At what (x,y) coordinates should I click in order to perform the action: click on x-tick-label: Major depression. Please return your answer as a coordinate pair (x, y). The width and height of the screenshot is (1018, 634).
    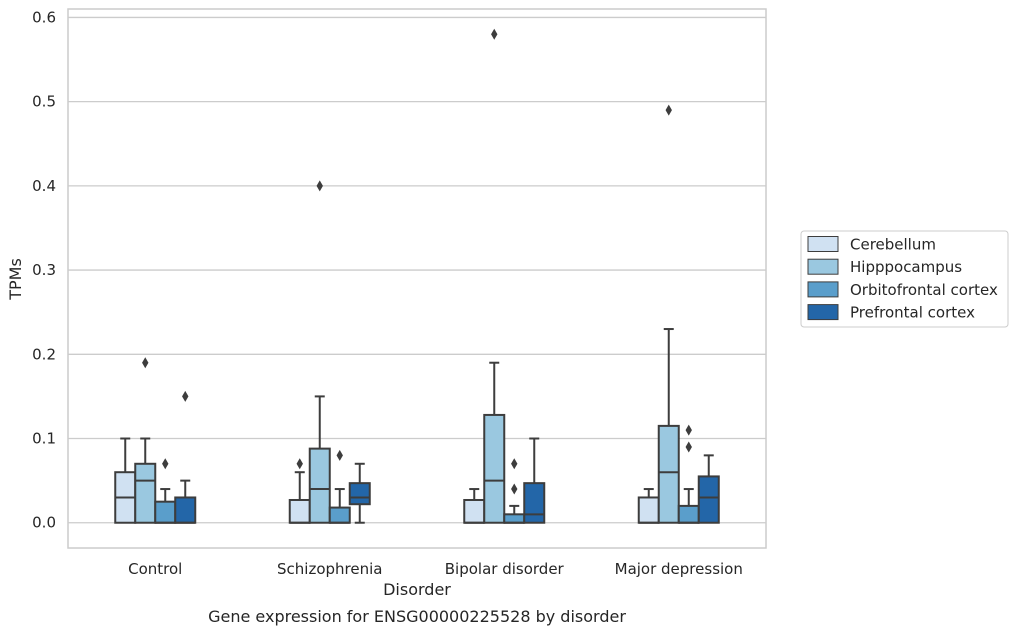
    Looking at the image, I should click on (679, 569).